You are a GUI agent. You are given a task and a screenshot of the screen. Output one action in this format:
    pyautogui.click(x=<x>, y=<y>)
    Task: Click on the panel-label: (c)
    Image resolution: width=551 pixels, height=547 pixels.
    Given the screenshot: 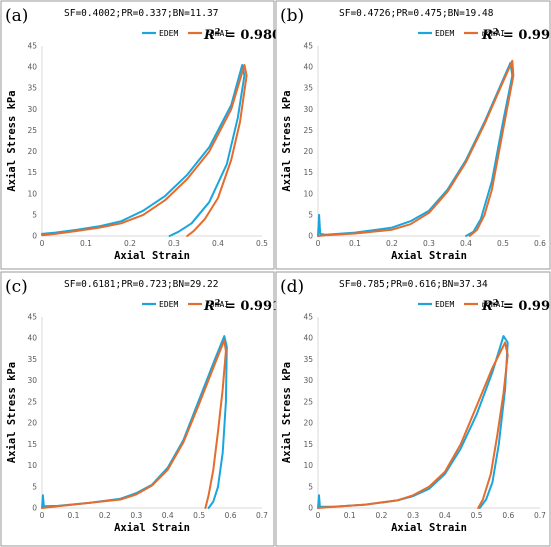 What is the action you would take?
    pyautogui.click(x=16, y=287)
    